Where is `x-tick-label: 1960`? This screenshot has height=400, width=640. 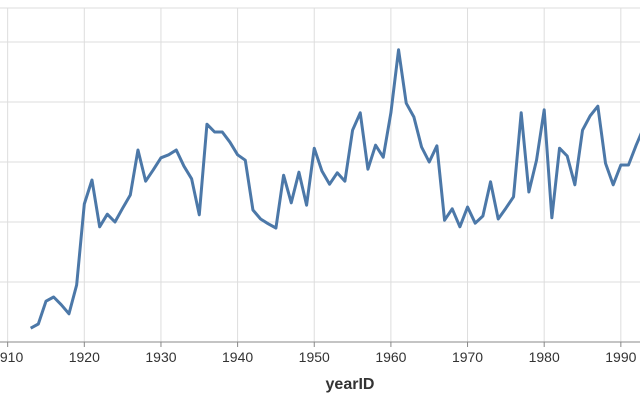
x-tick-label: 1960 is located at coordinates (390, 357).